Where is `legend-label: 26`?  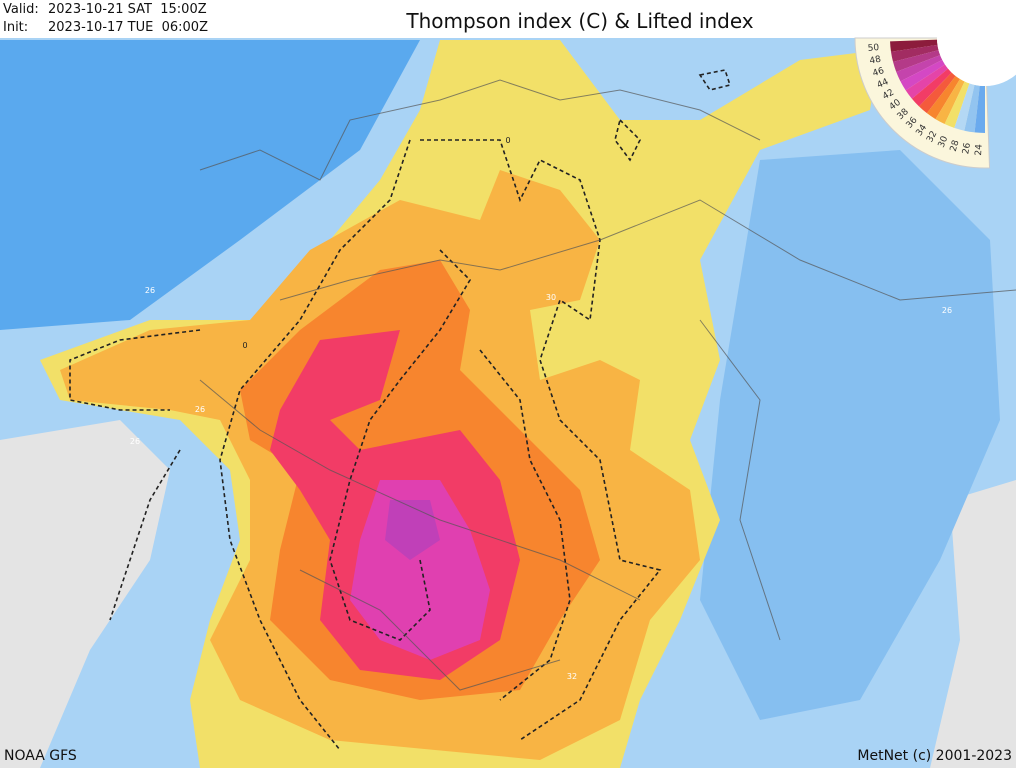 legend-label: 26 is located at coordinates (967, 148).